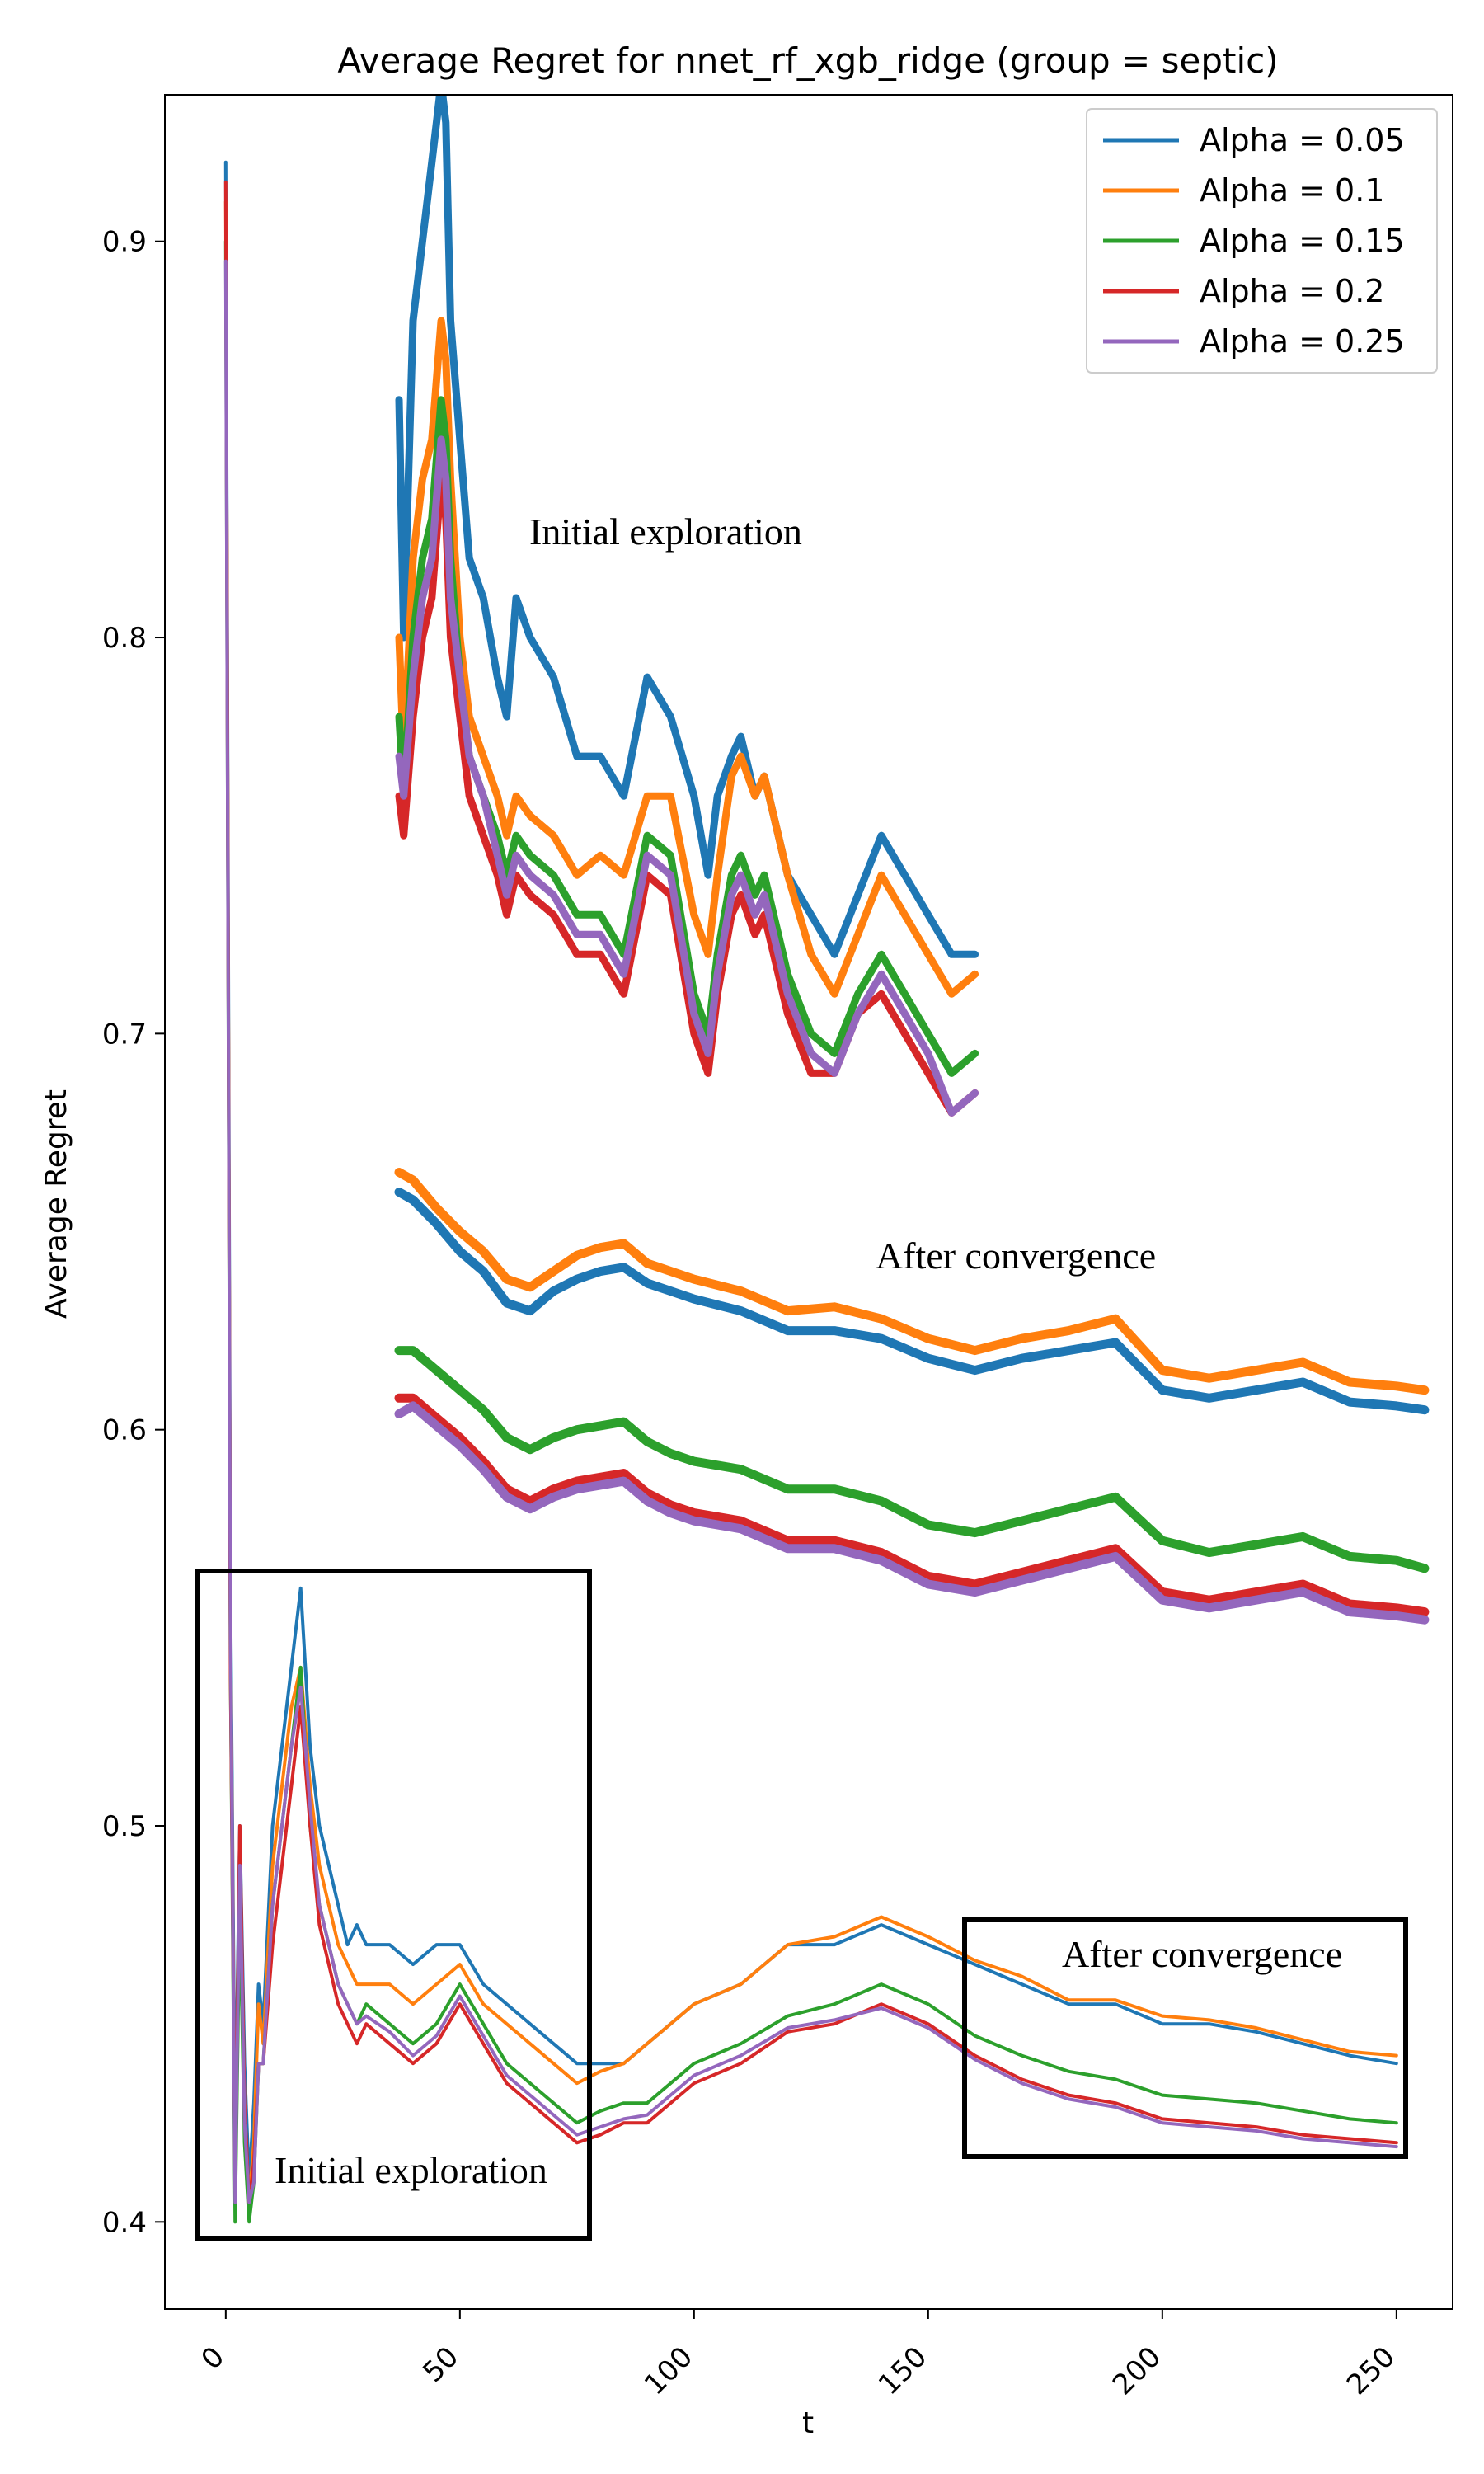 This screenshot has width=1484, height=2474. Describe the element at coordinates (133, 1232) in the screenshot. I see `y-axis: 0.4 0.5 0.6 0.7 0.8 0.9` at that location.